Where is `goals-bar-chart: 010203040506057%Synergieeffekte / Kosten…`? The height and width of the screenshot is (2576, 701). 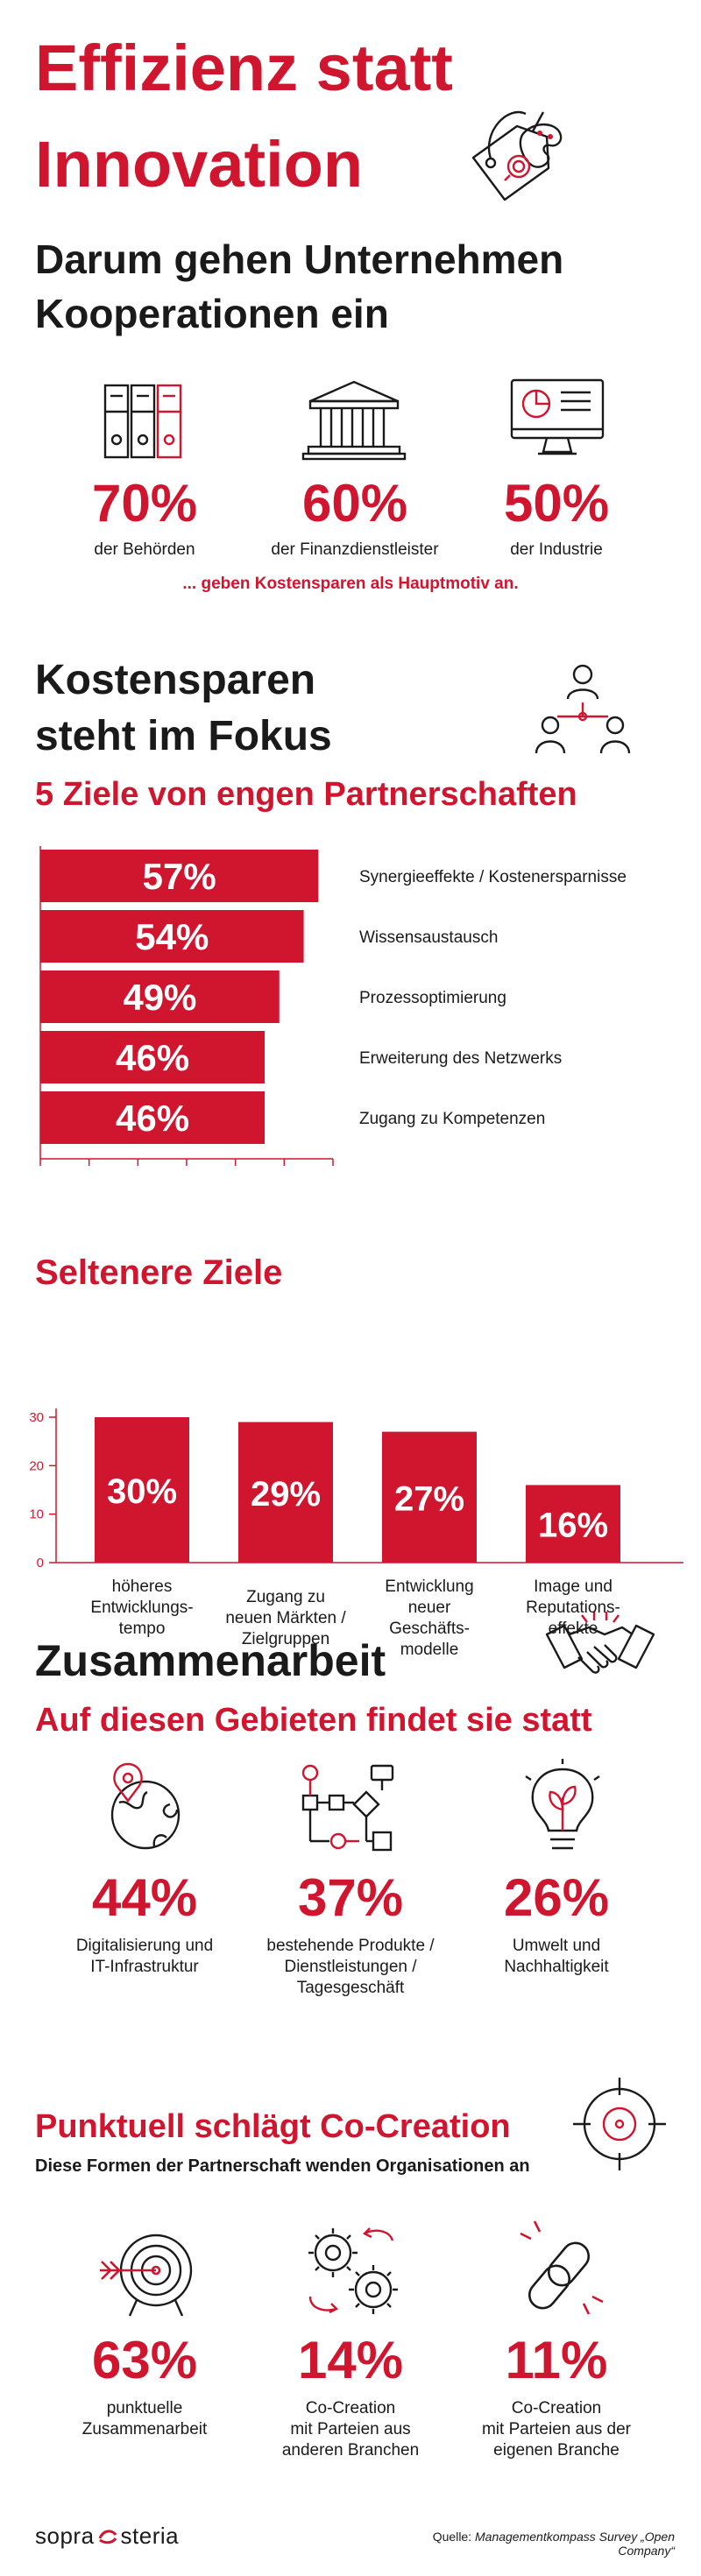
goals-bar-chart: 010203040506057%Synergieeffekte / Kosten… is located at coordinates (333, 1006).